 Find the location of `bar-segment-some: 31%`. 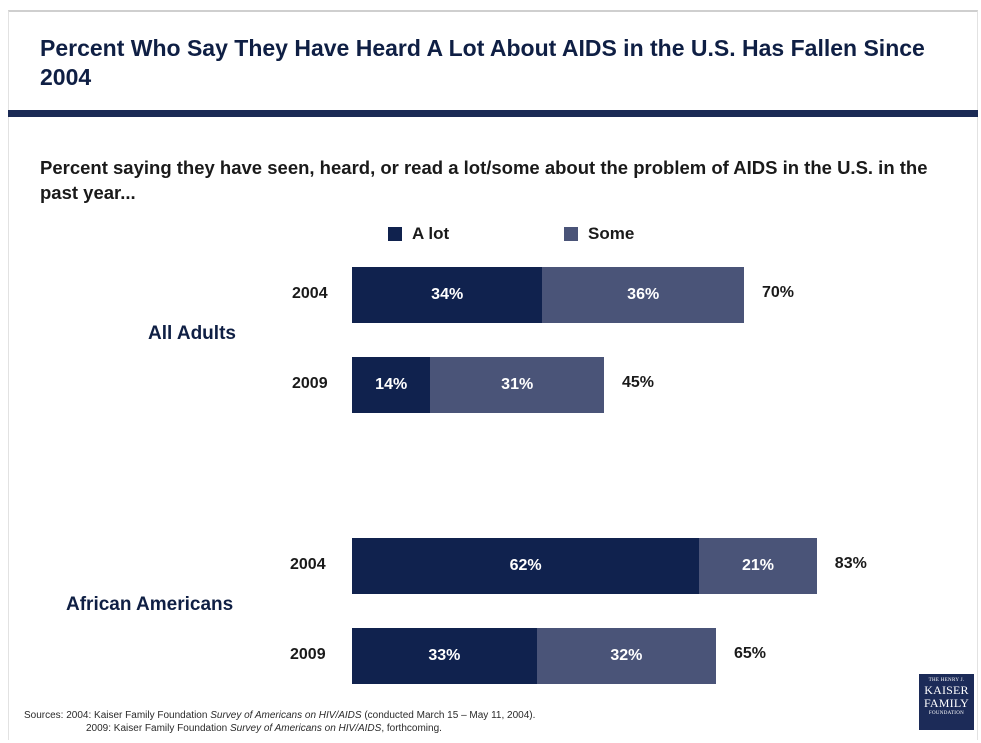

bar-segment-some: 31% is located at coordinates (517, 385).